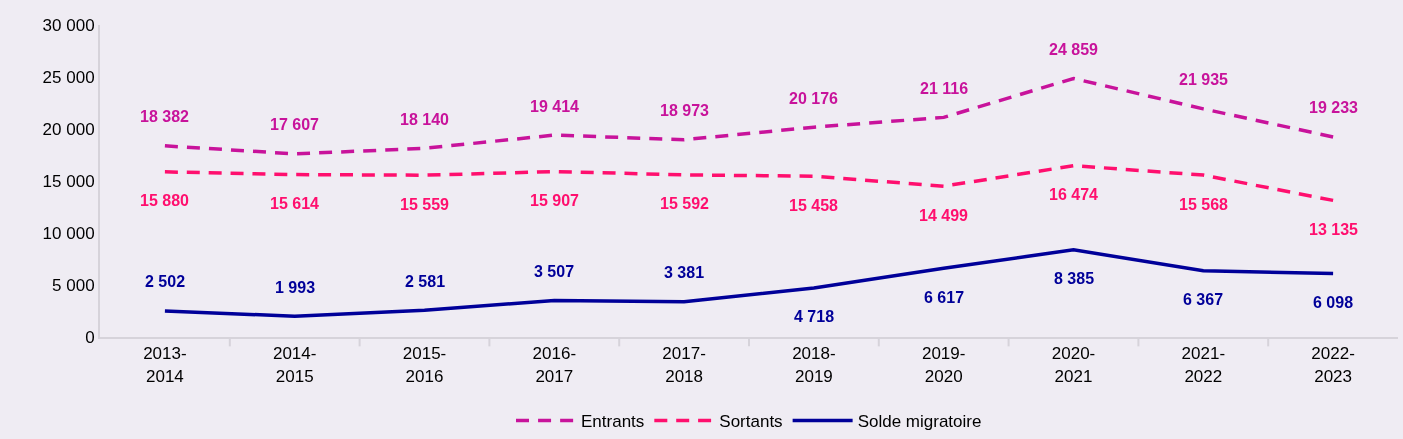 Image resolution: width=1403 pixels, height=439 pixels. I want to click on x-tick-label: 2013- 2014, so click(165, 365).